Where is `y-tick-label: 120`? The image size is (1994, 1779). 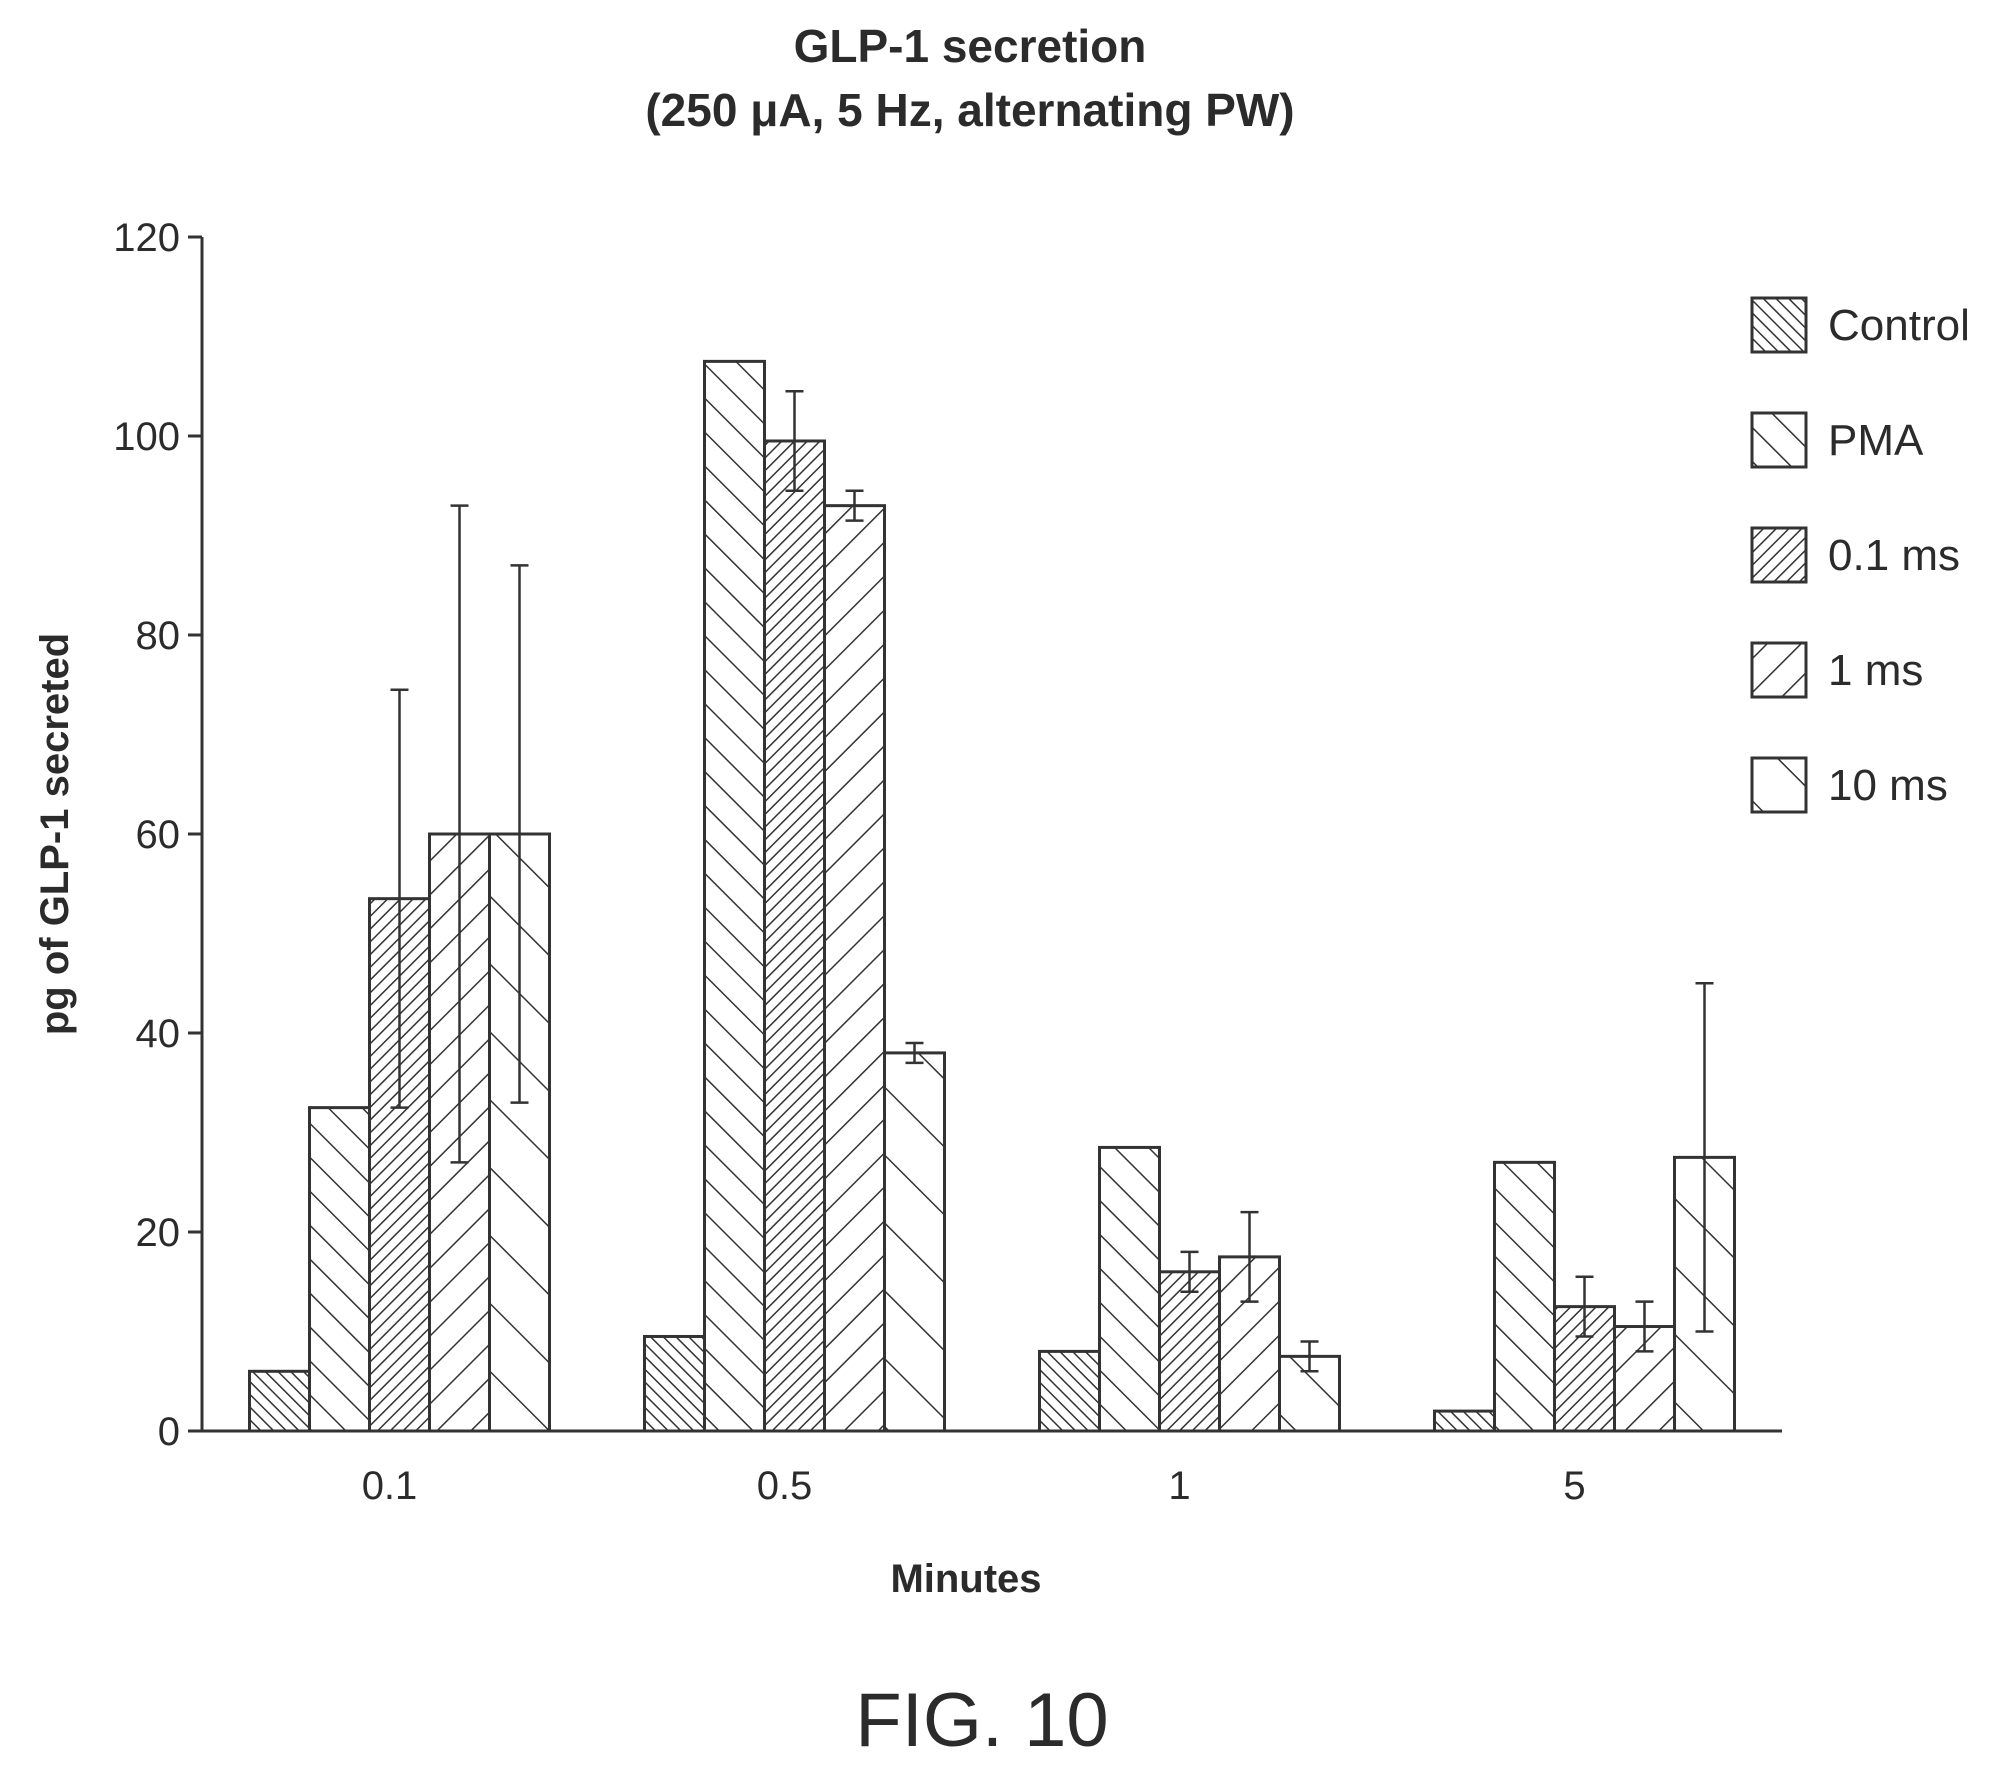
y-tick-label: 120 is located at coordinates (146, 238).